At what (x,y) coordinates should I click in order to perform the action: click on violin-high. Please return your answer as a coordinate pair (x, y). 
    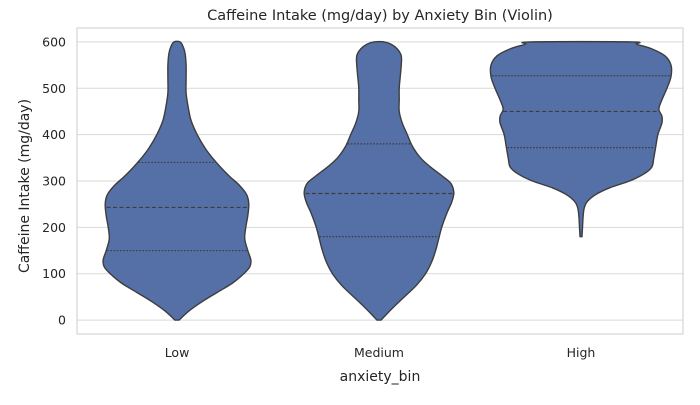
    Looking at the image, I should click on (581, 139).